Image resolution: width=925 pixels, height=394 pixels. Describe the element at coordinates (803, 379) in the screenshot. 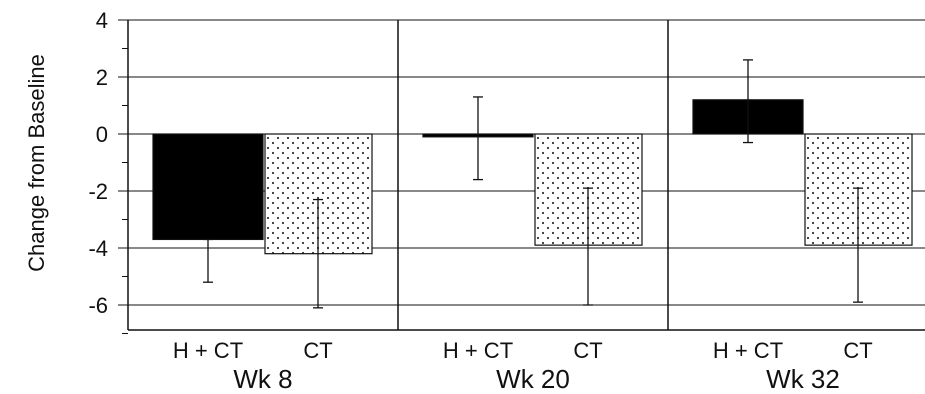

I see `group-label: Wk 32` at that location.